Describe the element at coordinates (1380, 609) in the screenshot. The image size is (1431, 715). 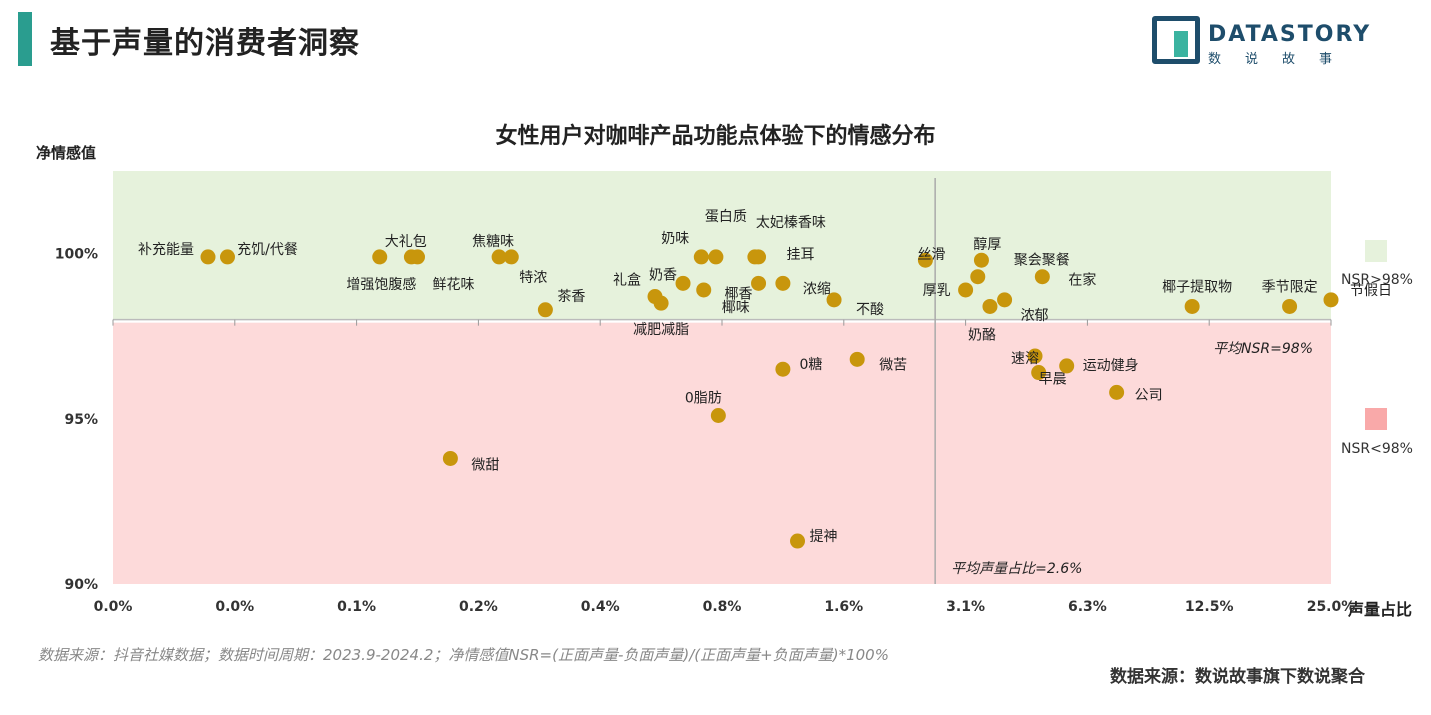
I see `x-axis-label: 声量占比` at that location.